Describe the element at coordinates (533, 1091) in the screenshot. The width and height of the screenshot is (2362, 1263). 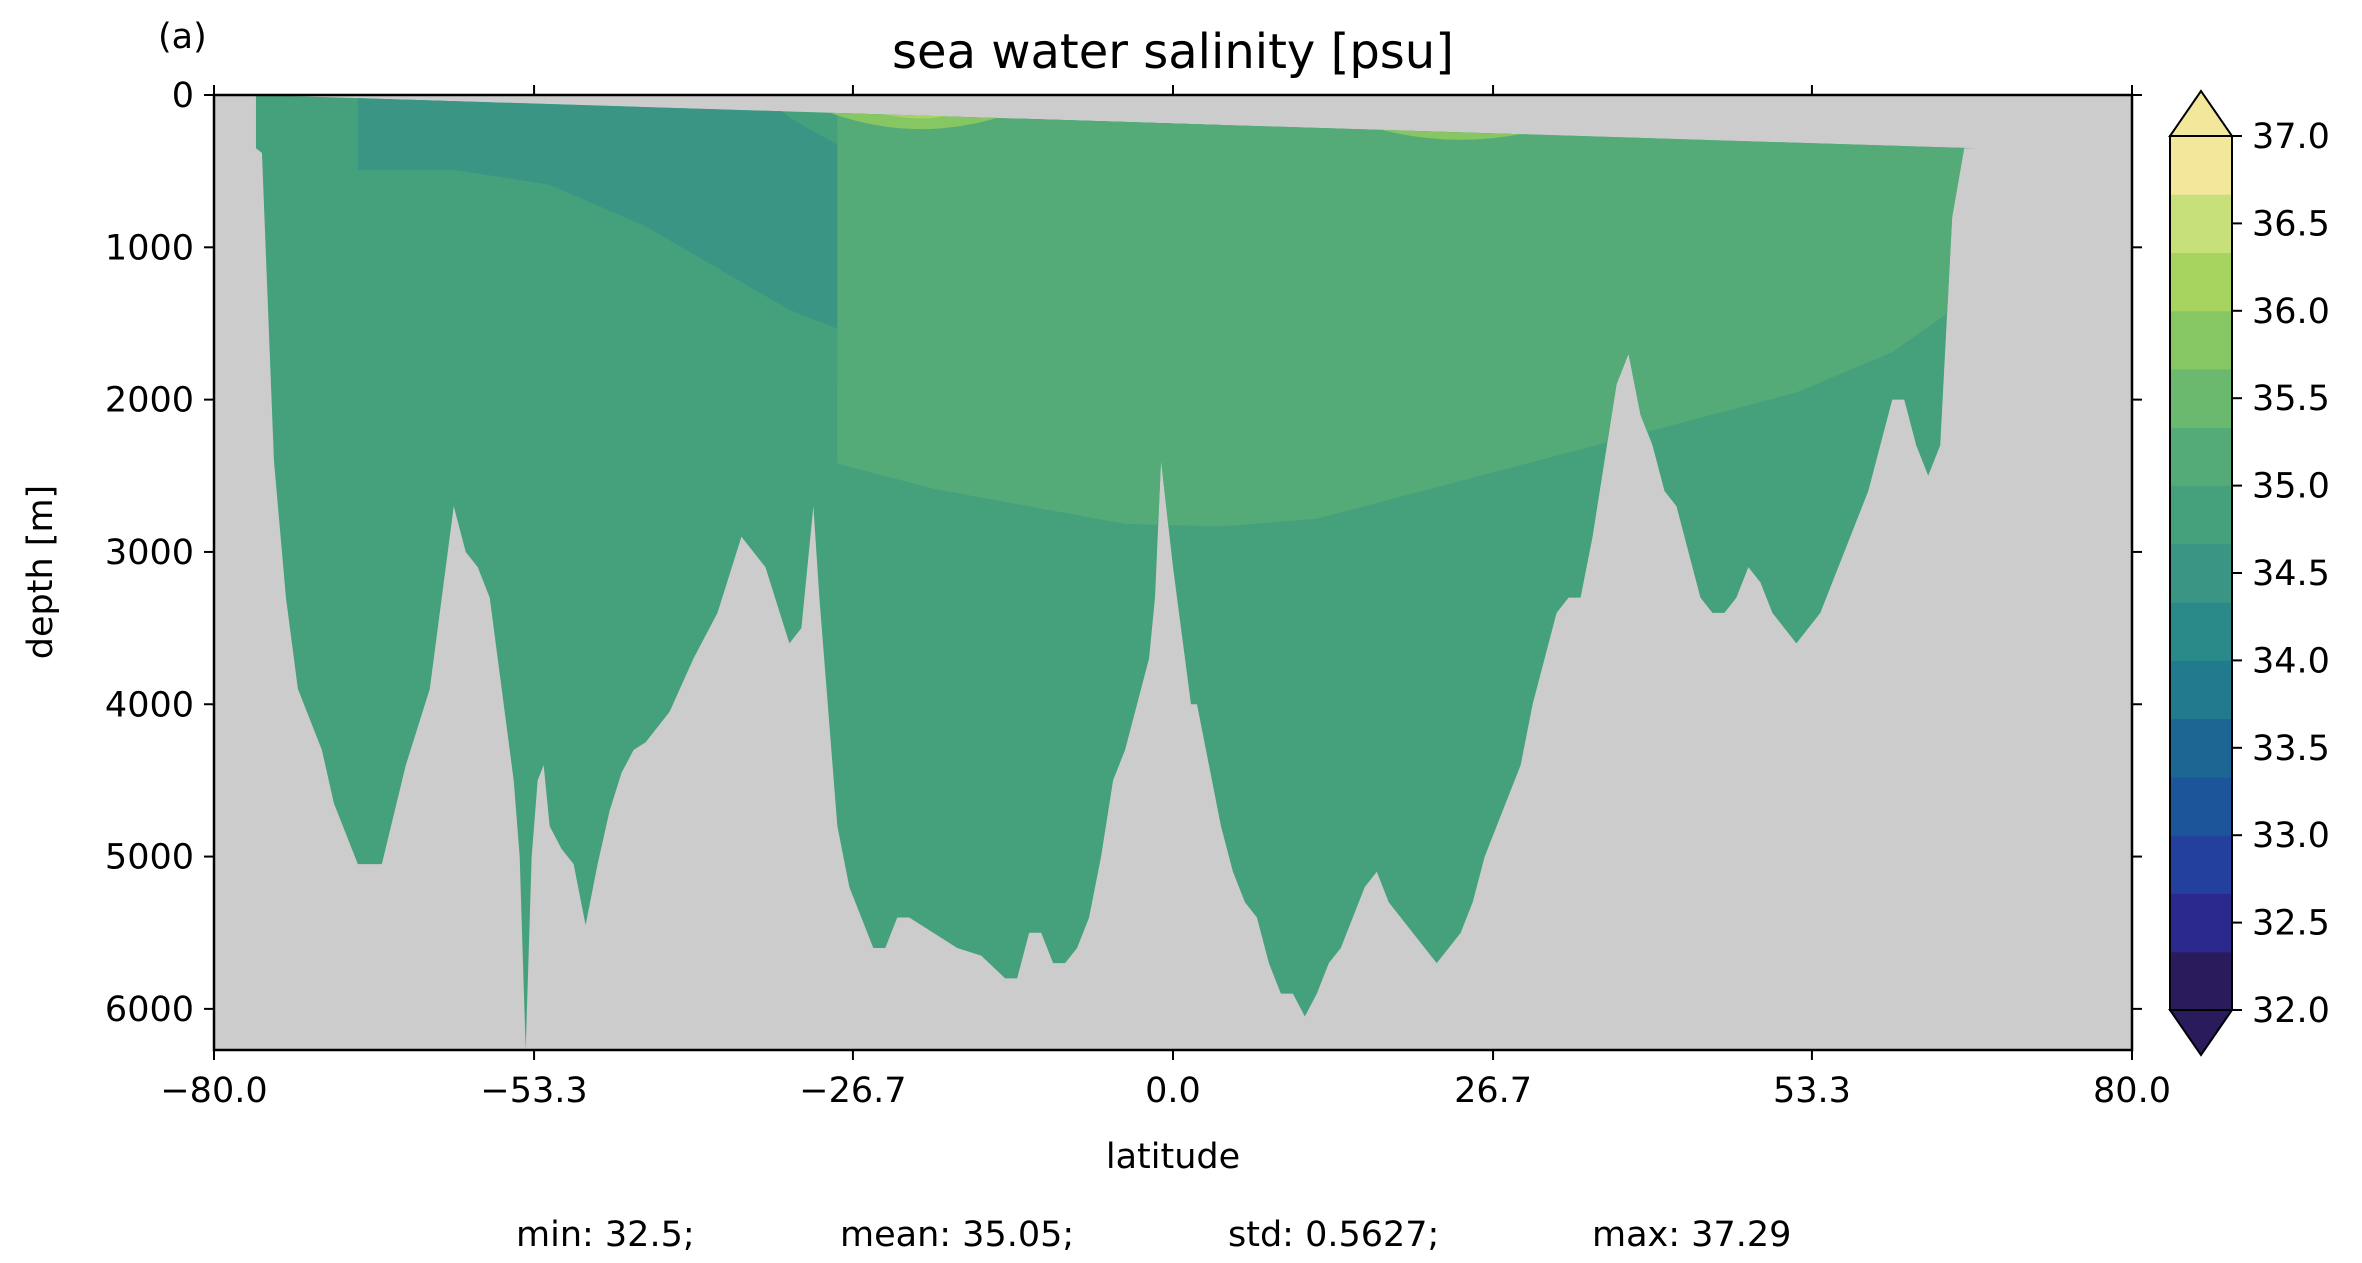
I see `x-tick-label: −53.3` at that location.